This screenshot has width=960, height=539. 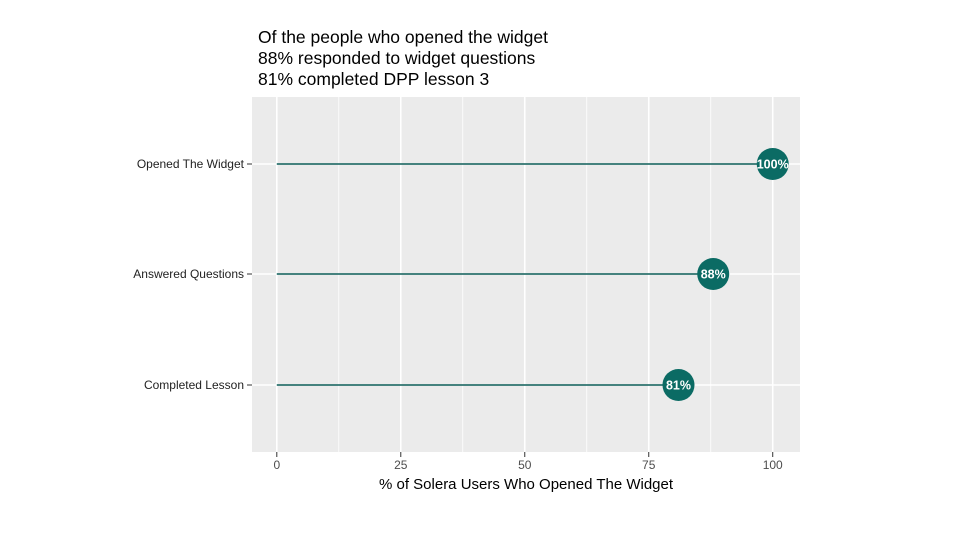 I want to click on y-tick-label: Answered Questions, so click(x=188, y=274).